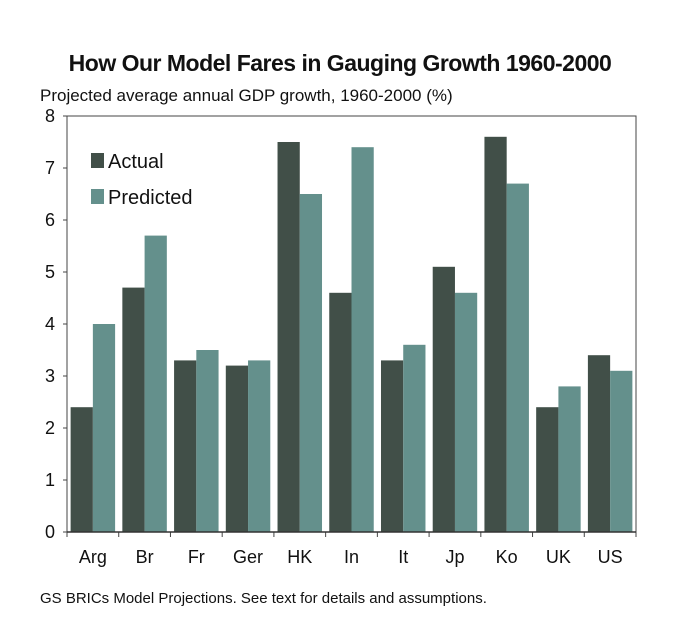  I want to click on legend-label-predicted: Predicted, so click(150, 198).